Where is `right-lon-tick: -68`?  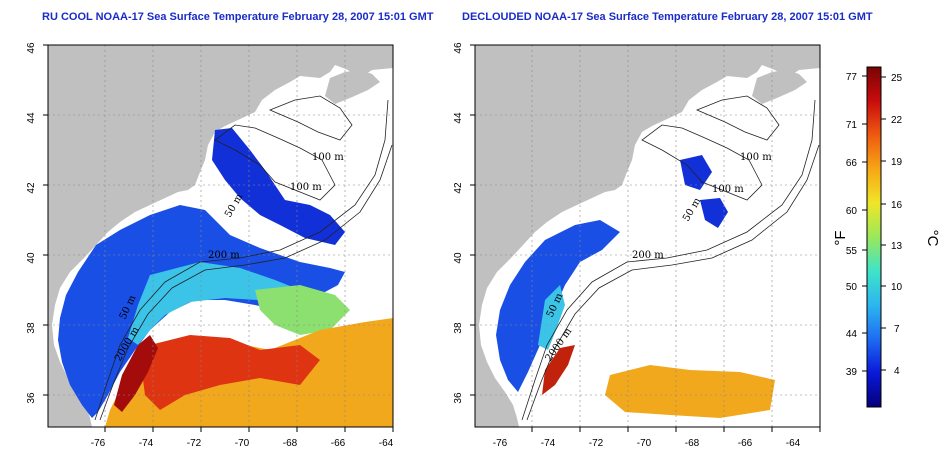
right-lon-tick: -68 is located at coordinates (692, 443).